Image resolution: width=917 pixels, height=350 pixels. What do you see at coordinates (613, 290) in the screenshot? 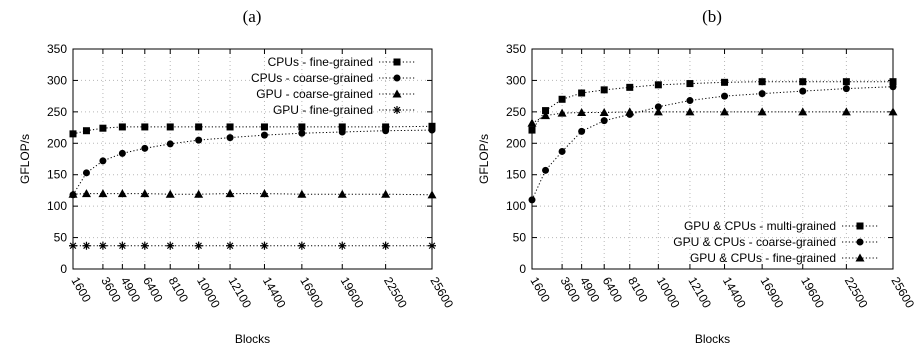
I see `x-tick-label: 6400` at bounding box center [613, 290].